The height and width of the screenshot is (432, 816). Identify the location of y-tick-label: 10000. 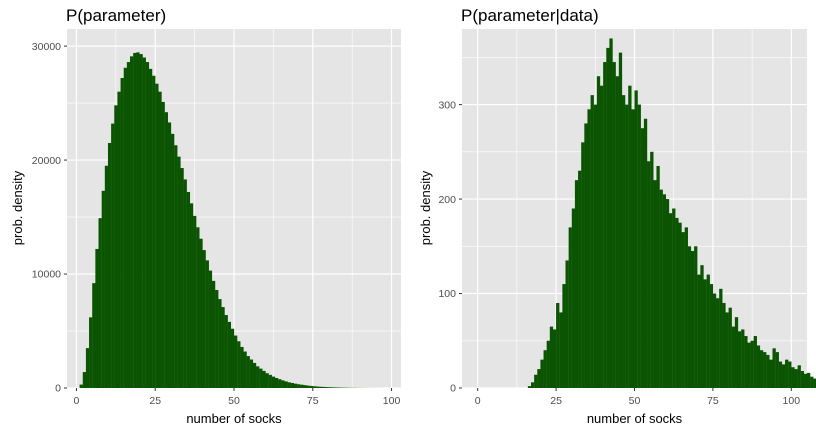
(46, 275).